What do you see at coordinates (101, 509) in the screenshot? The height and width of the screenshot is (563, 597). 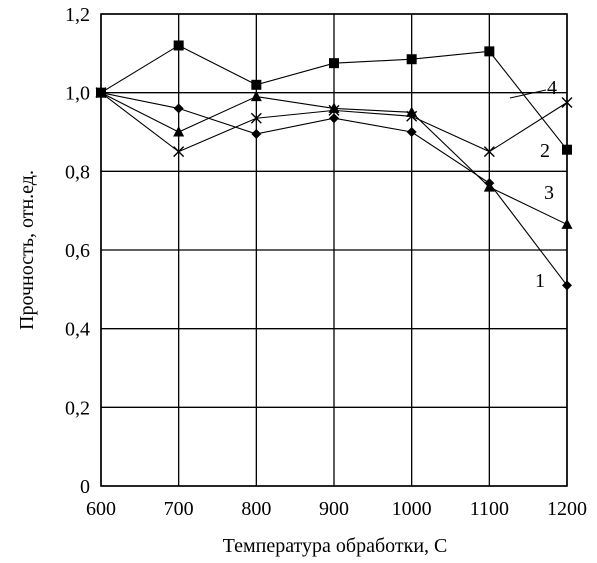 I see `x-tick-label: 600` at bounding box center [101, 509].